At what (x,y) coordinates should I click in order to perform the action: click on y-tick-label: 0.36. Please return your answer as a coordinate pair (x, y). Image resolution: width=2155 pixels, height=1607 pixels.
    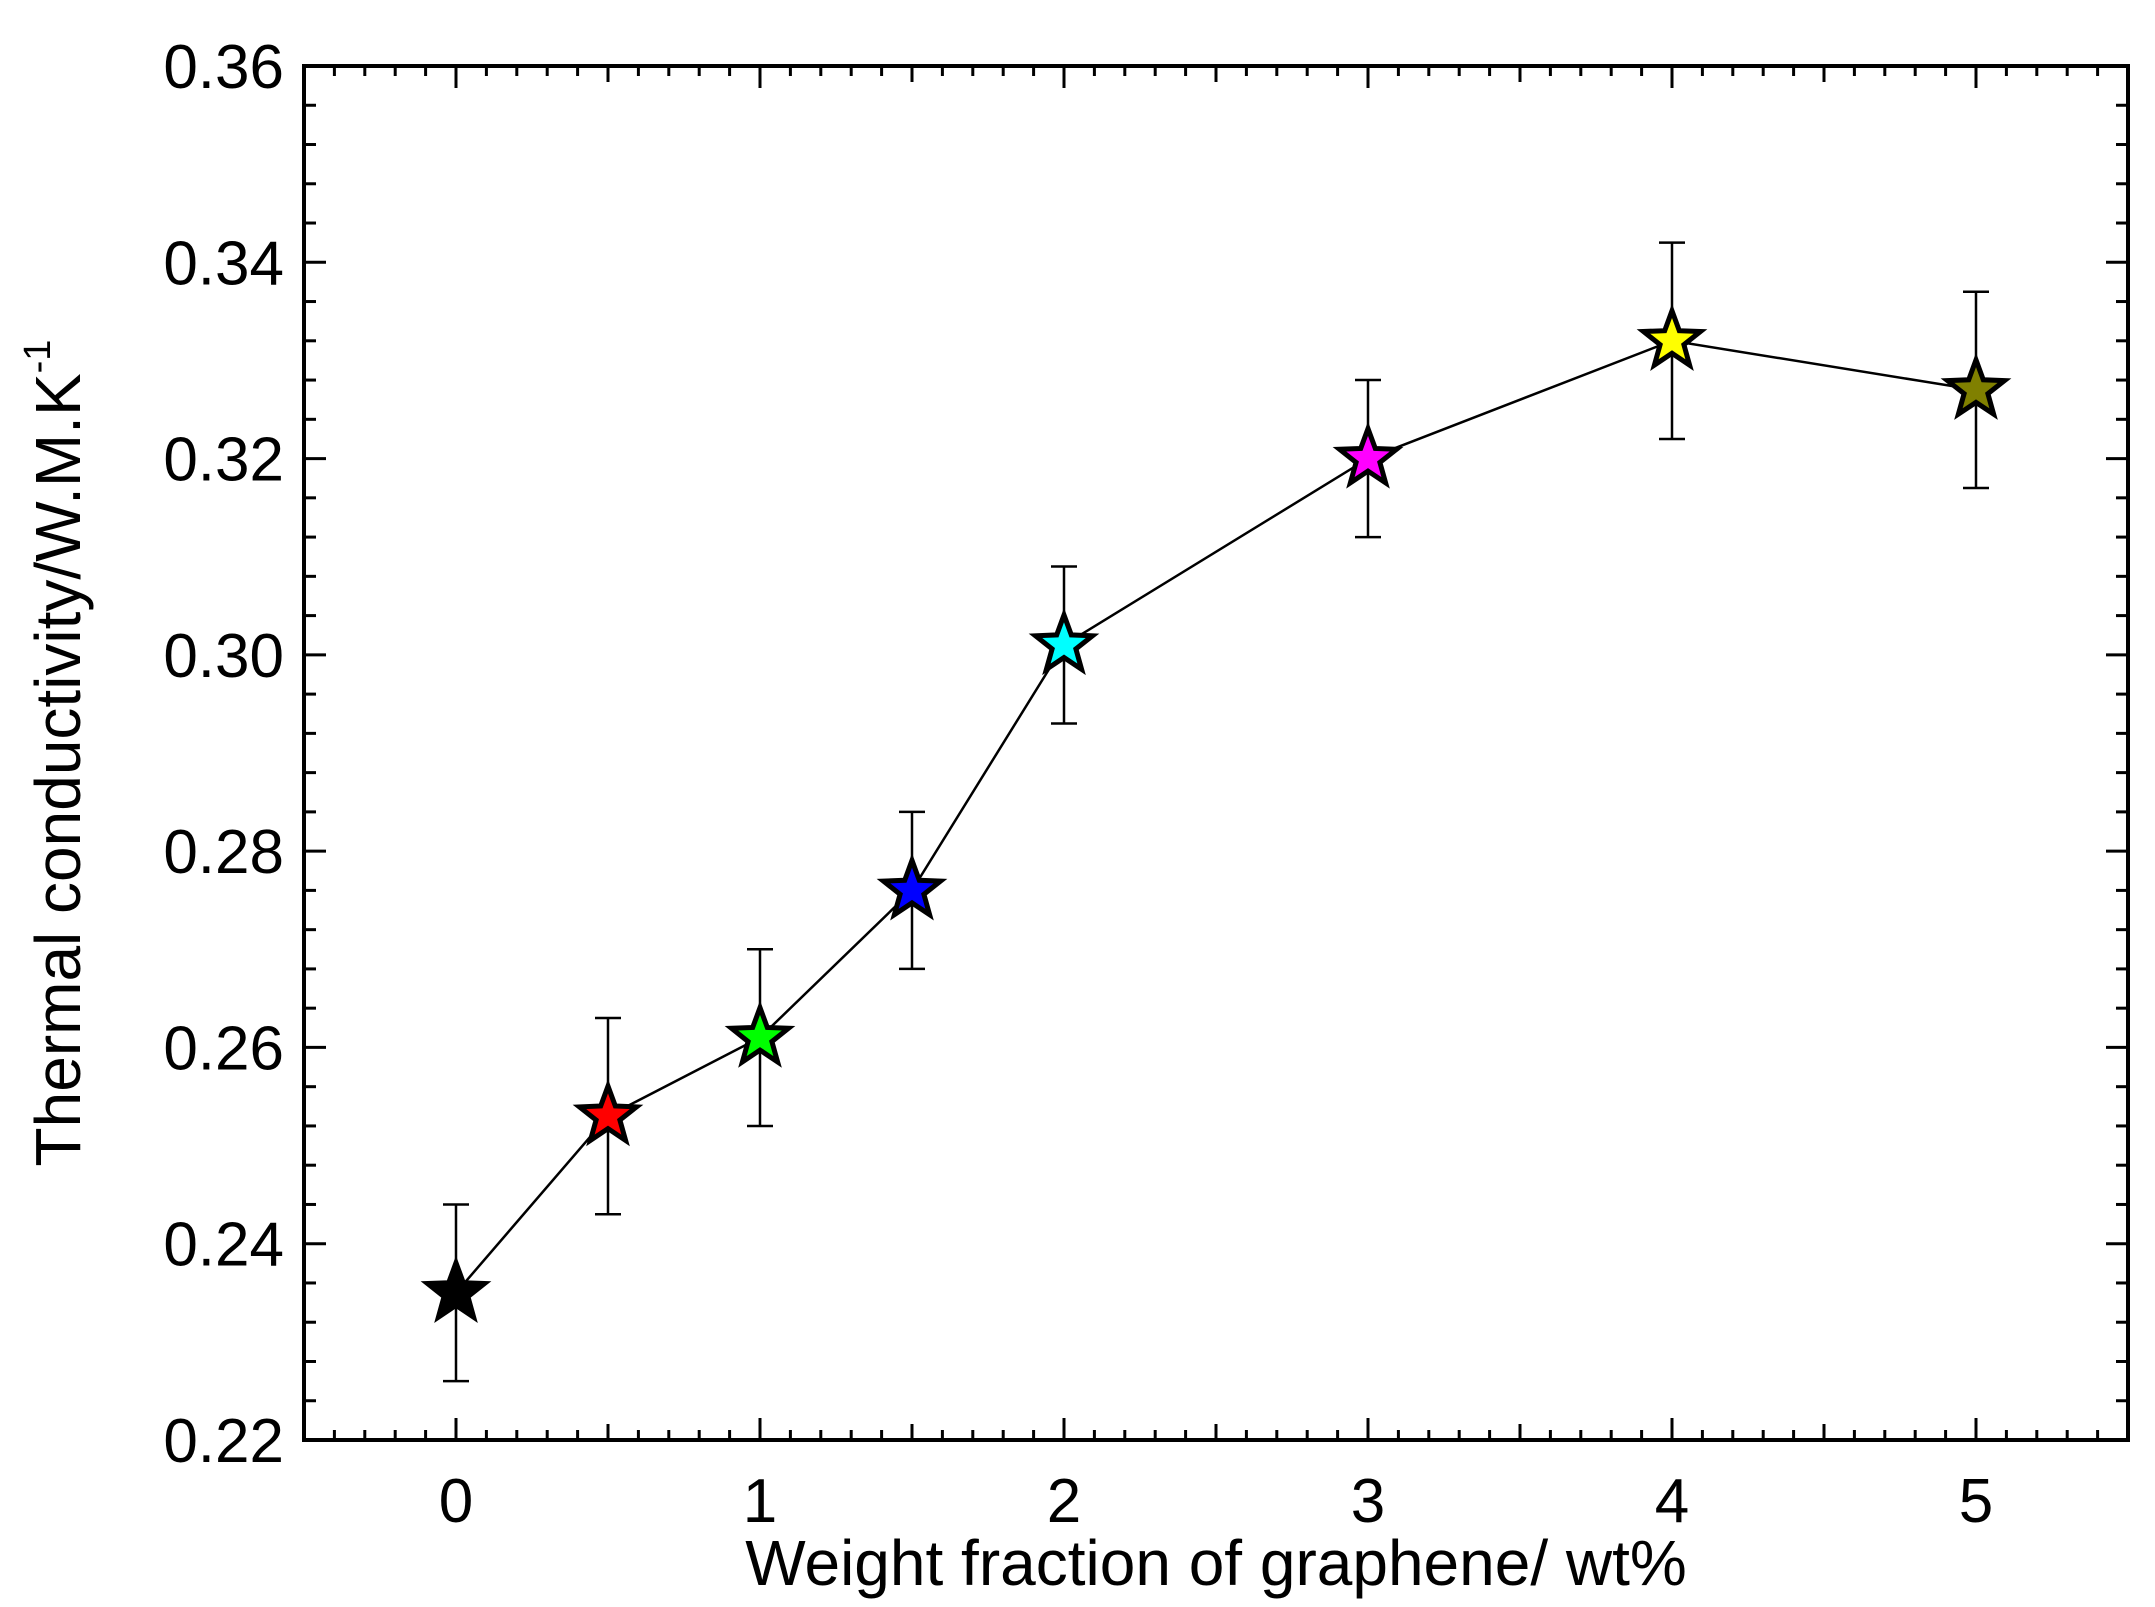
    Looking at the image, I should click on (223, 67).